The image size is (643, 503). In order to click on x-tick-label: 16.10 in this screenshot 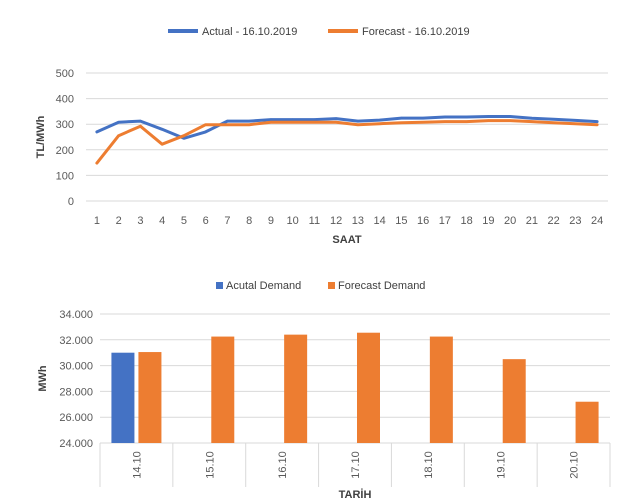, I will do `click(283, 465)`.